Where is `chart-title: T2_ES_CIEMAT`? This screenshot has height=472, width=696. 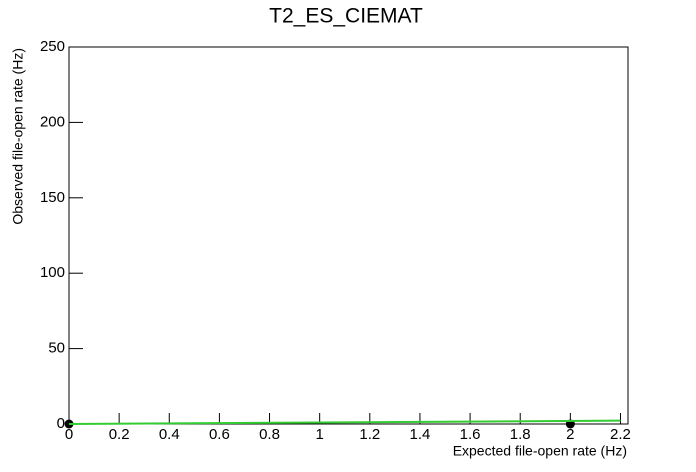
chart-title: T2_ES_CIEMAT is located at coordinates (346, 16).